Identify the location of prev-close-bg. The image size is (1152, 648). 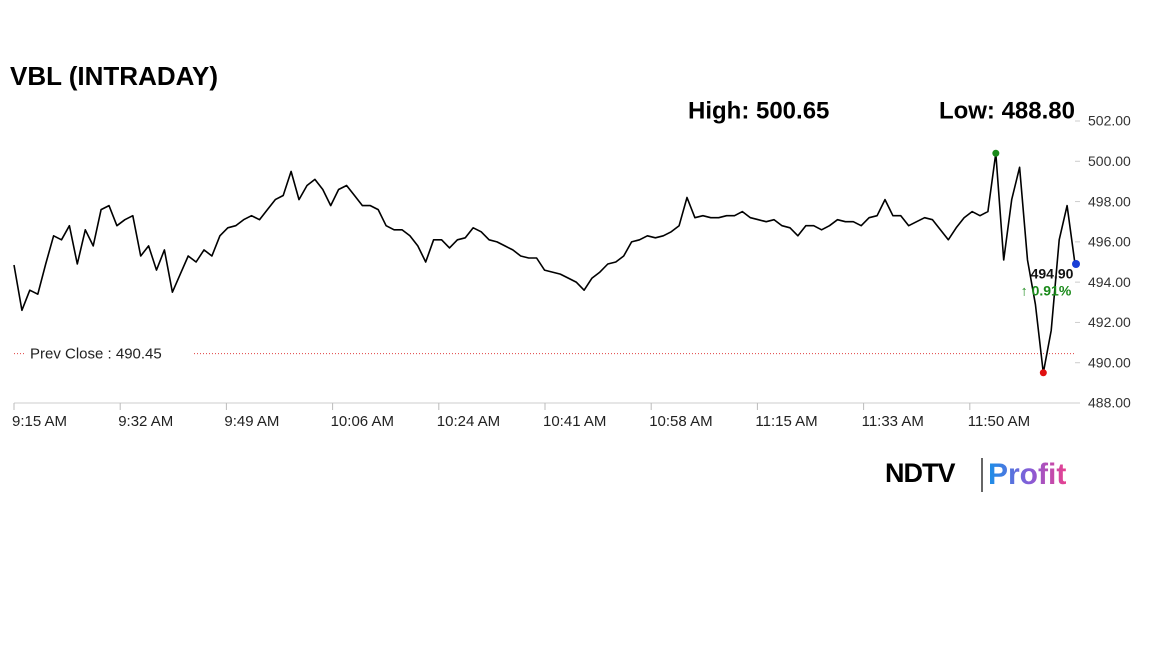
(110, 353).